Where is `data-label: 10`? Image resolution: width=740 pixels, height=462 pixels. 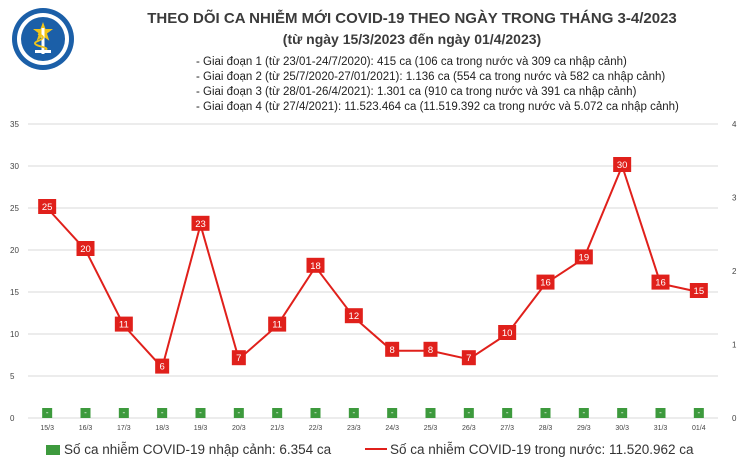
data-label: 10 is located at coordinates (507, 333).